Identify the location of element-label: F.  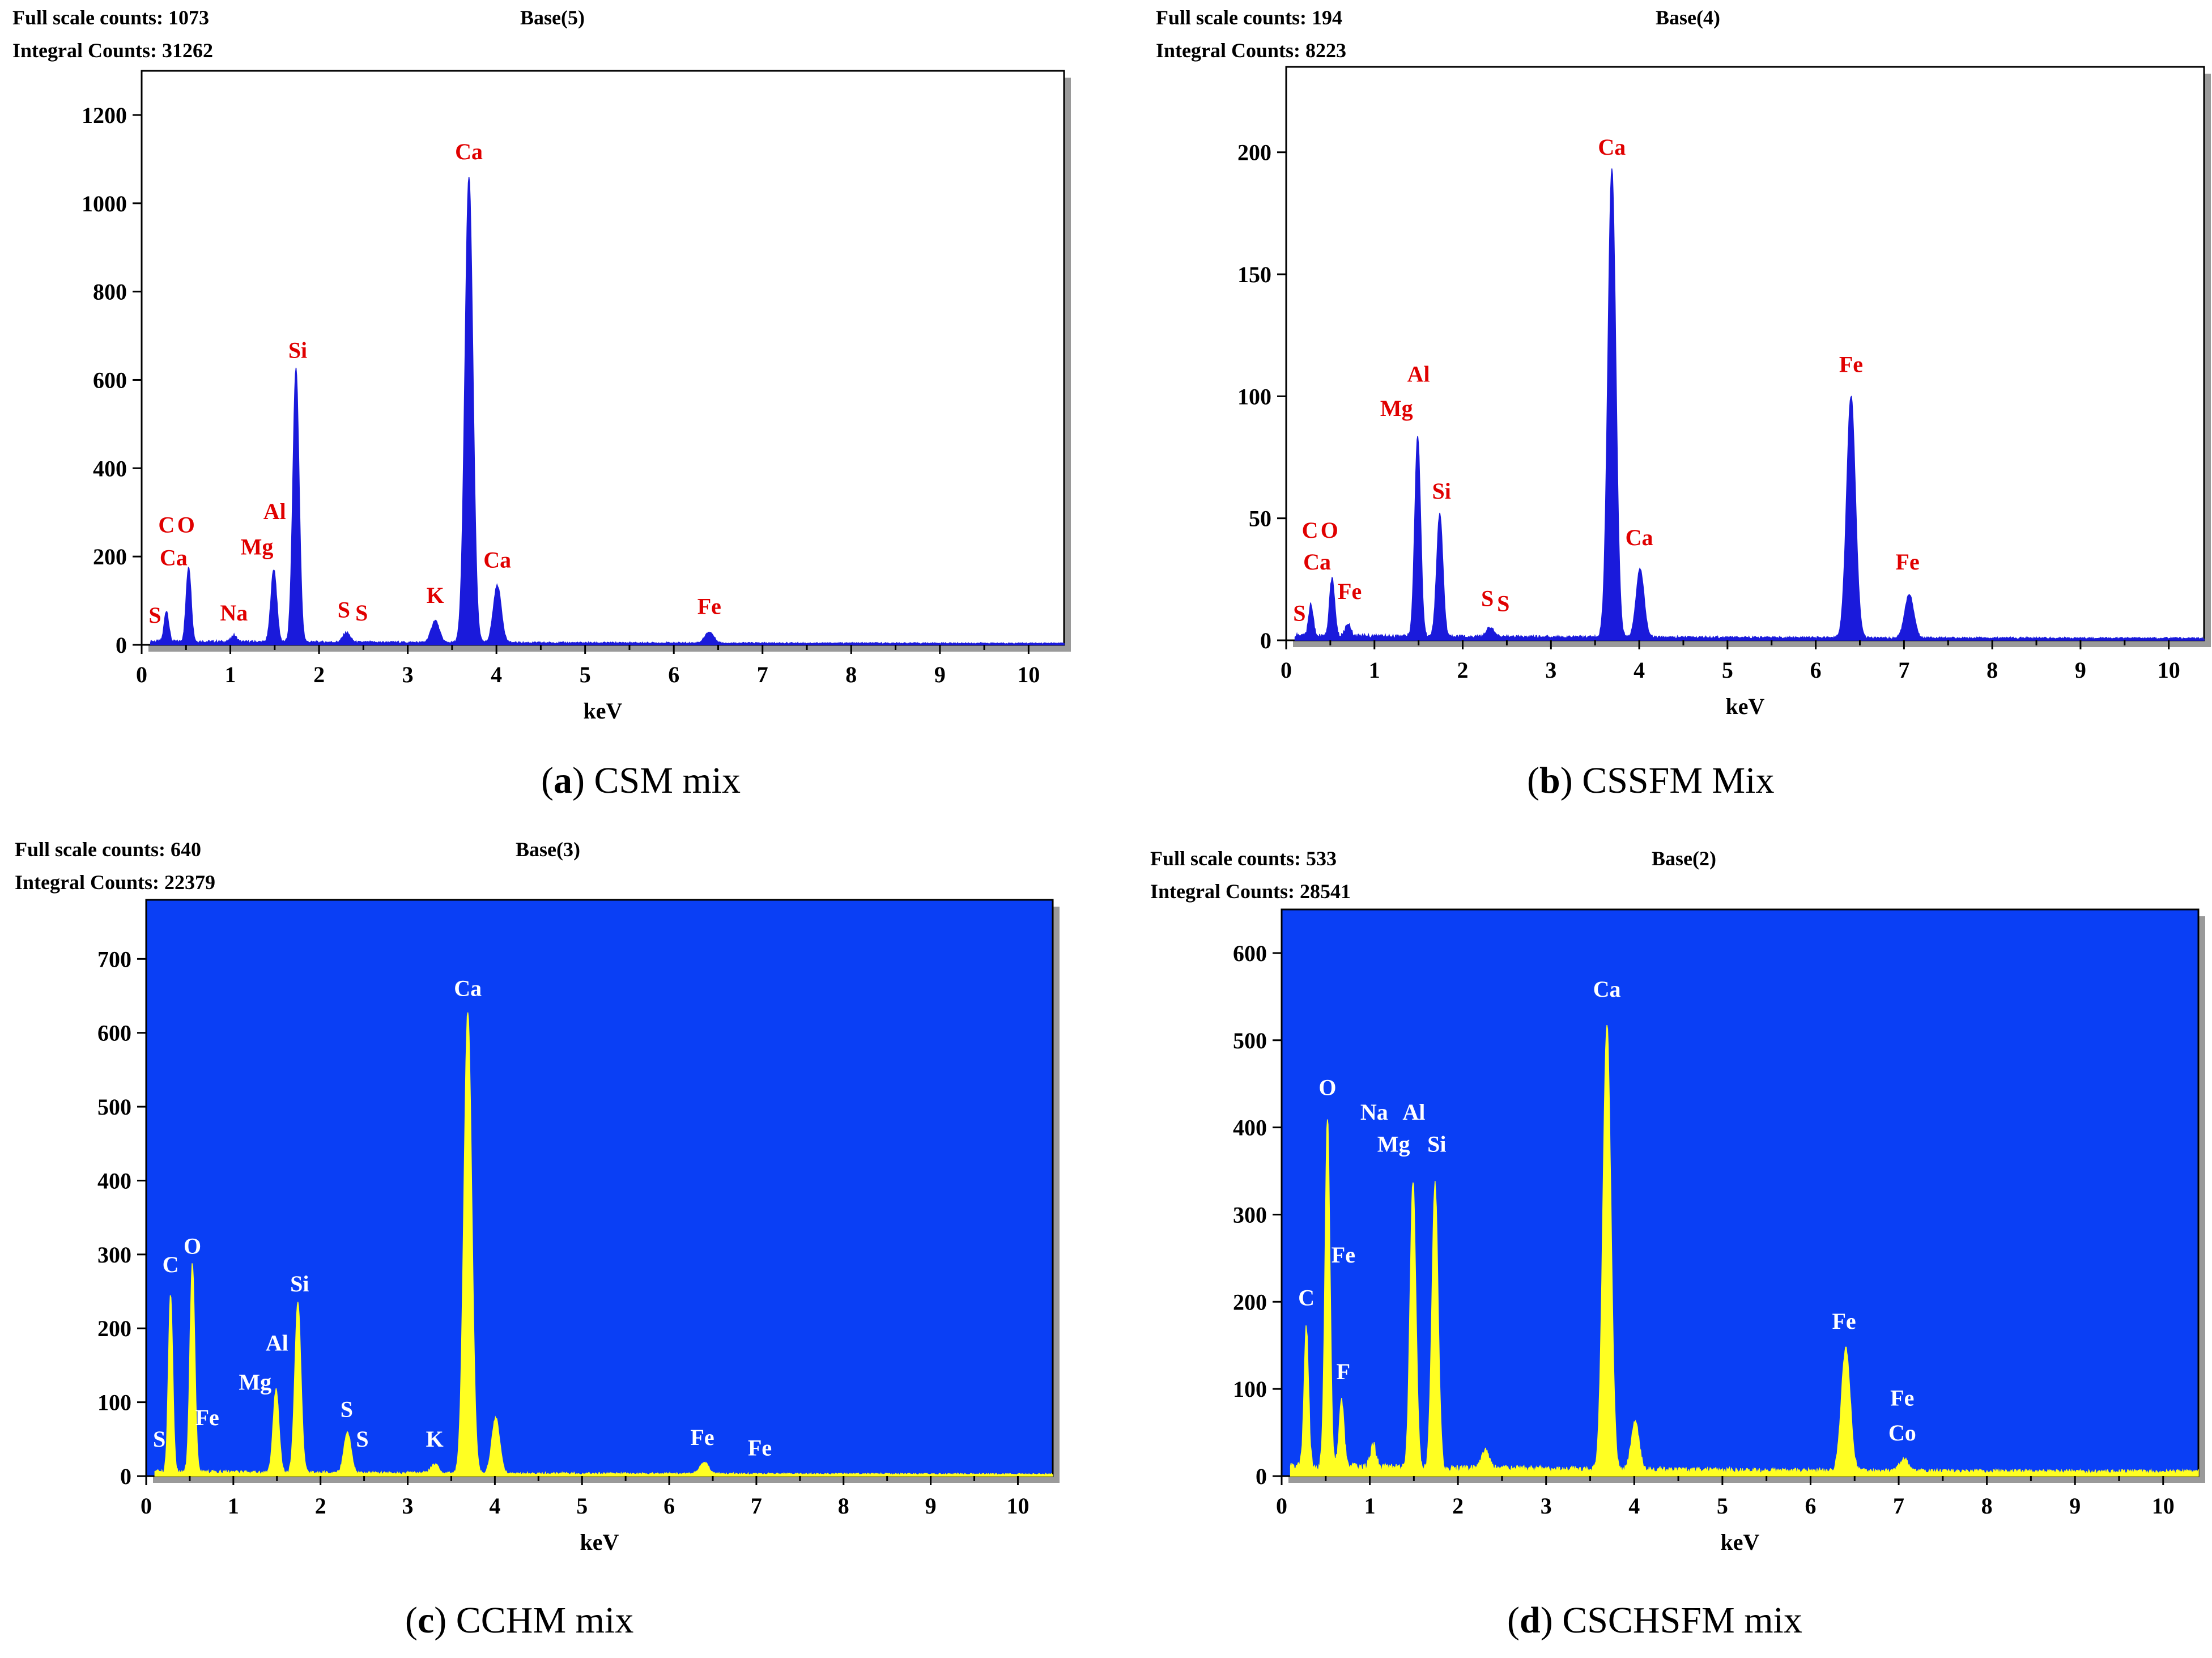
(1343, 1372).